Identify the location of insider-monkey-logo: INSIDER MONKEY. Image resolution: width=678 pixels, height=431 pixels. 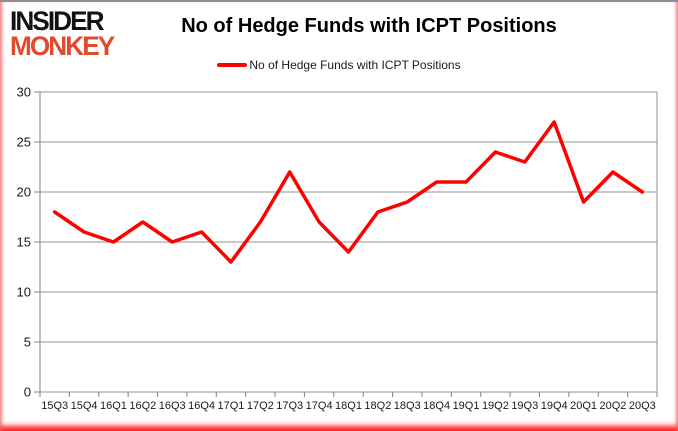
(62, 34).